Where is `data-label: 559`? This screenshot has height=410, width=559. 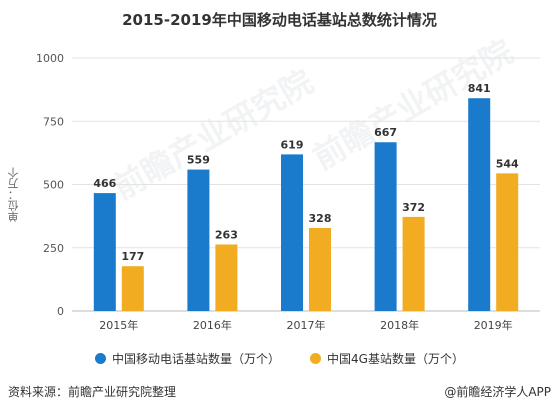 data-label: 559 is located at coordinates (198, 160).